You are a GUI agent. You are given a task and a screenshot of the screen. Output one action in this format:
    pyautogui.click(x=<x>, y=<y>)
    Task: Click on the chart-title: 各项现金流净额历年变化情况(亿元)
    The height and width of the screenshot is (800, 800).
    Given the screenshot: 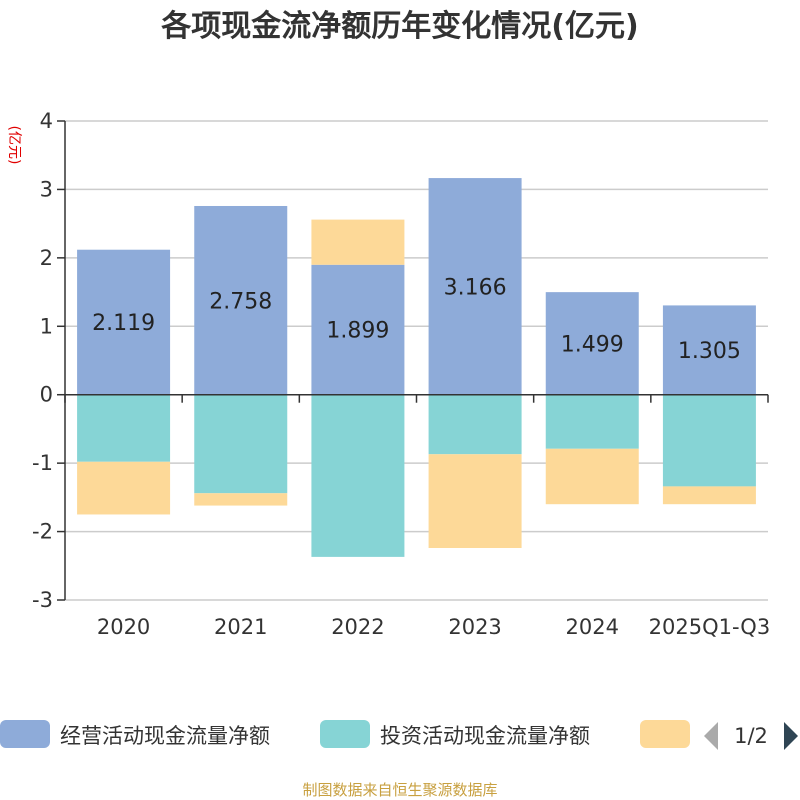 What is the action you would take?
    pyautogui.click(x=399, y=26)
    